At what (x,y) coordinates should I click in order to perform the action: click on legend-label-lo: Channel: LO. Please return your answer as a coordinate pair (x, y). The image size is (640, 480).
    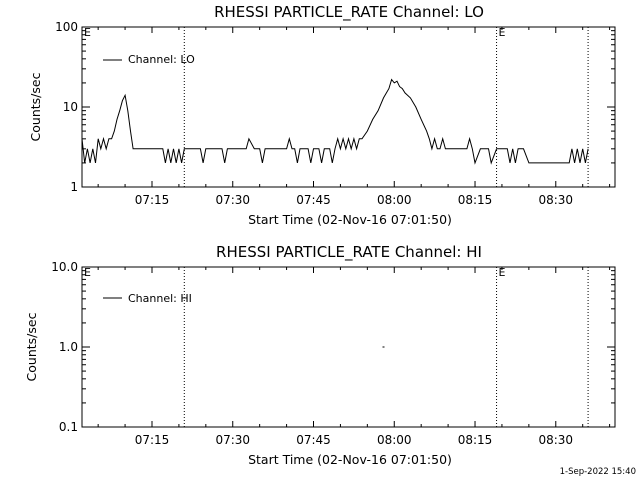
    Looking at the image, I should click on (161, 59).